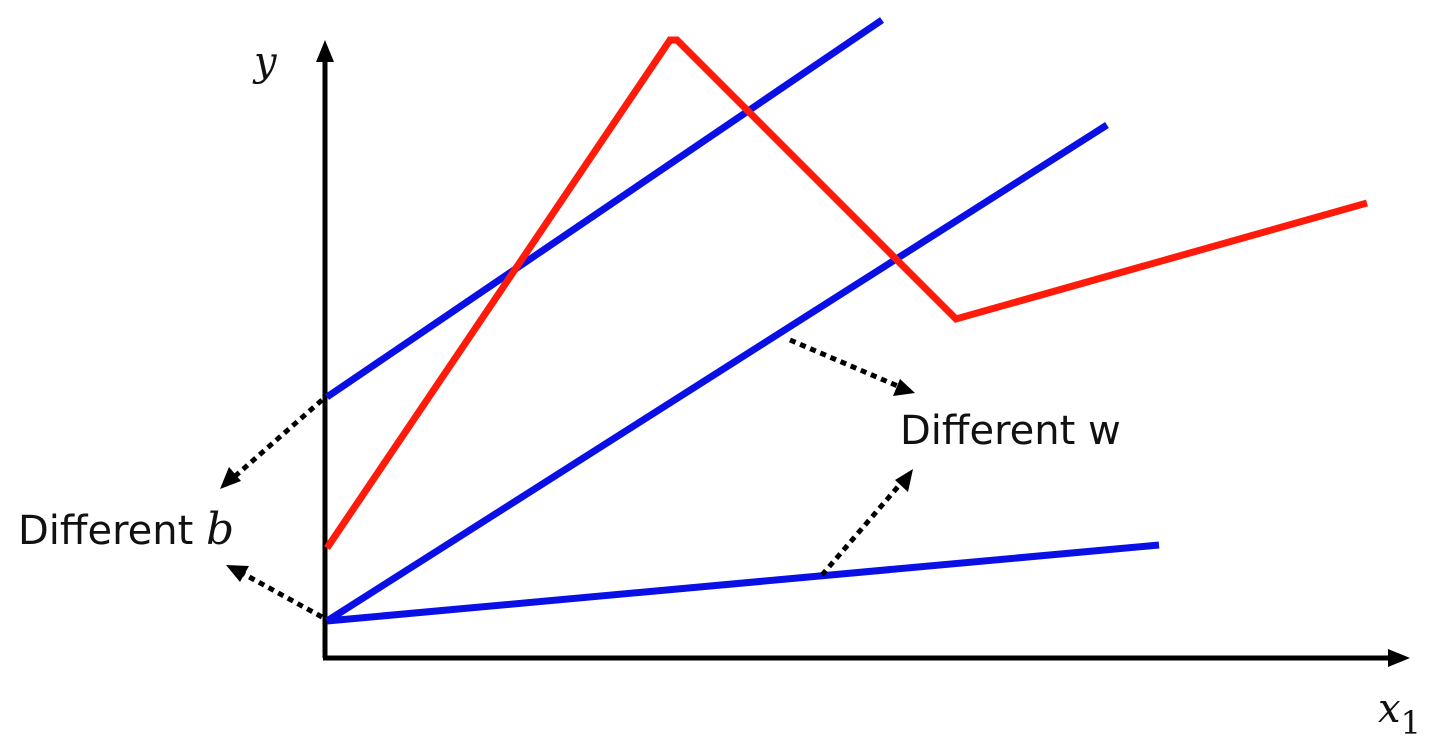 This screenshot has width=1443, height=741. I want to click on arrow-w-upper-head, so click(904, 387).